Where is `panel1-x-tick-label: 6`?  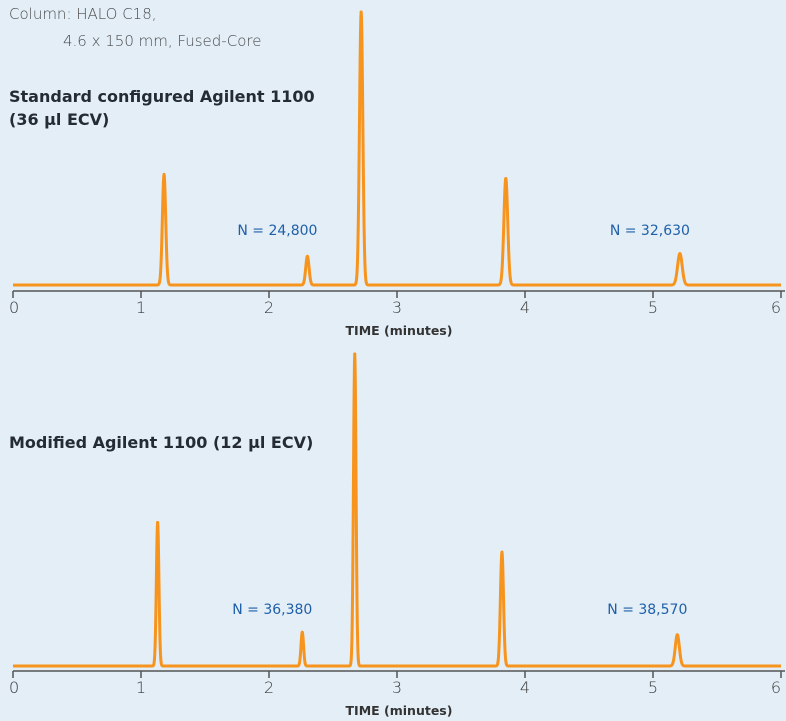
panel1-x-tick-label: 6 is located at coordinates (776, 307).